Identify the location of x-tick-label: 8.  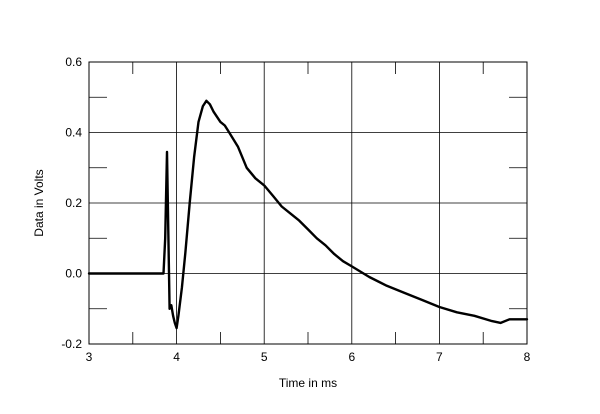
(527, 357).